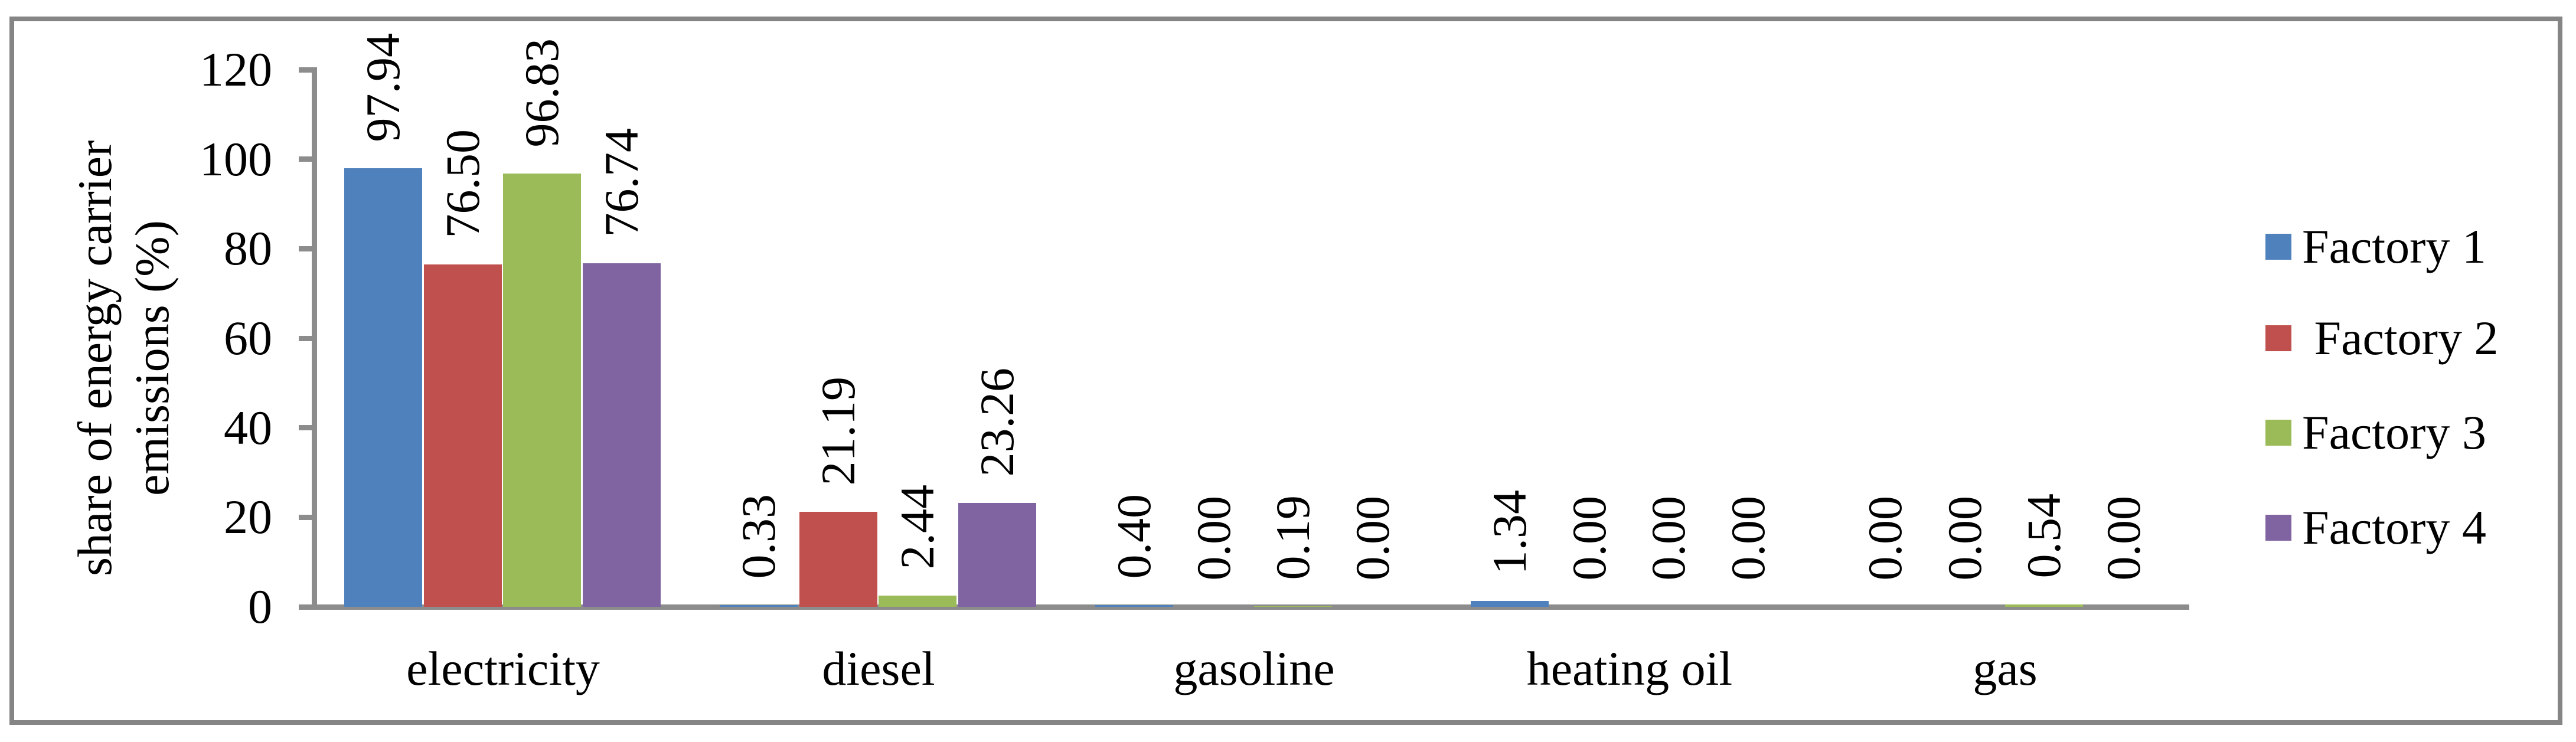 This screenshot has height=742, width=2576. I want to click on bar-value-label: 2.44, so click(917, 527).